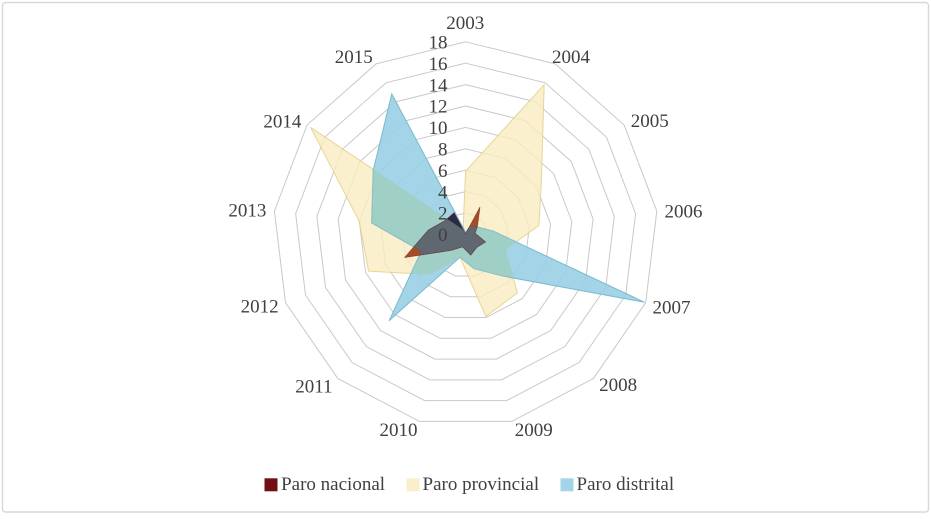 The image size is (931, 519). I want to click on svg-text: 2015, so click(354, 57).